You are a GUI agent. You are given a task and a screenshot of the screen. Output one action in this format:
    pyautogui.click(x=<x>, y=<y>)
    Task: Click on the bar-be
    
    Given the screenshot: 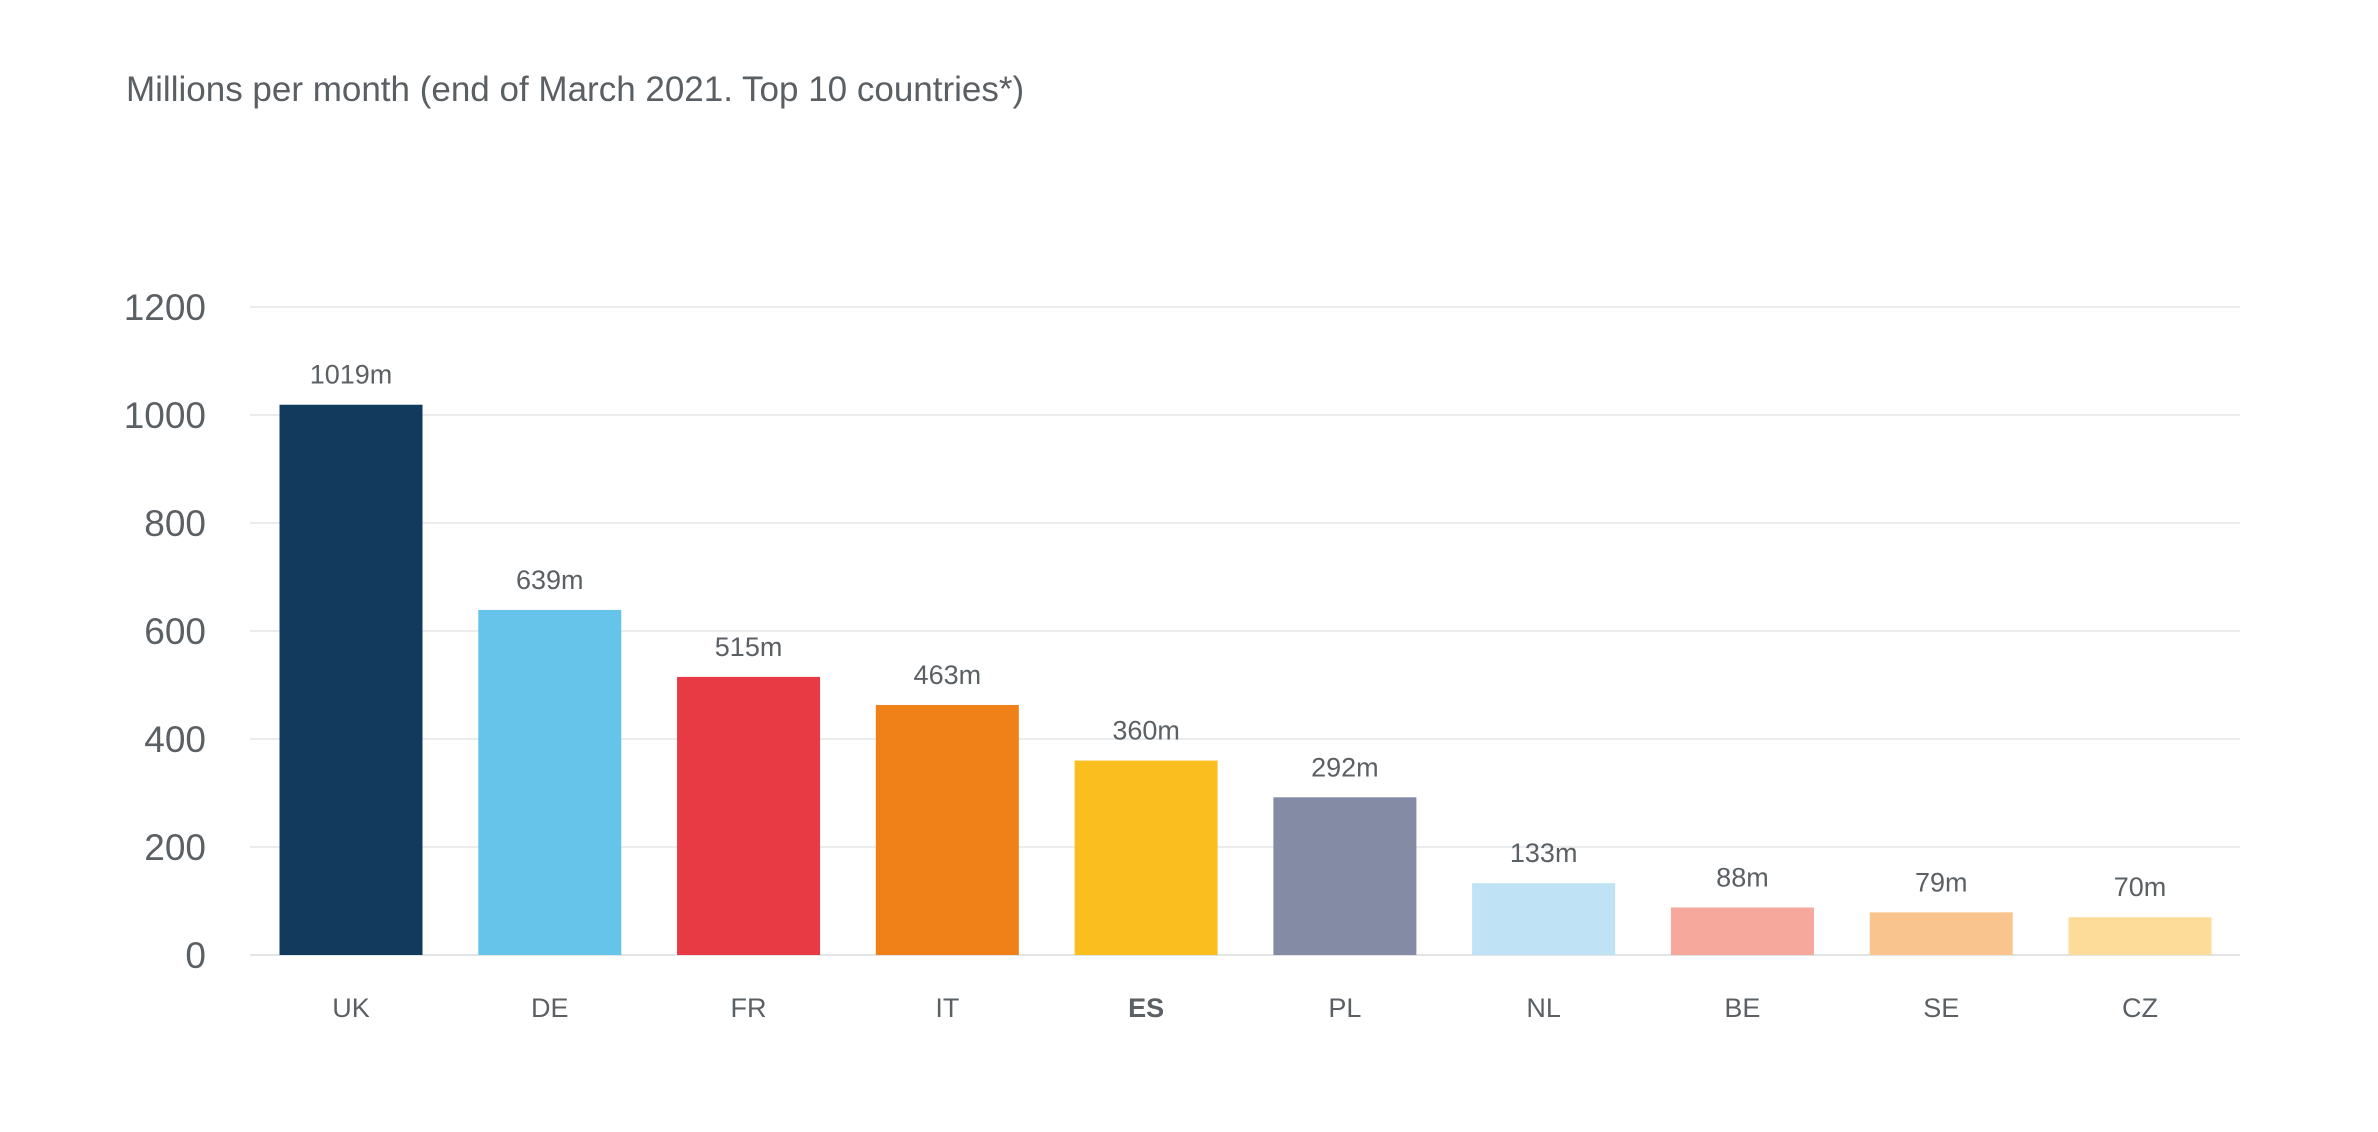 What is the action you would take?
    pyautogui.click(x=1742, y=931)
    